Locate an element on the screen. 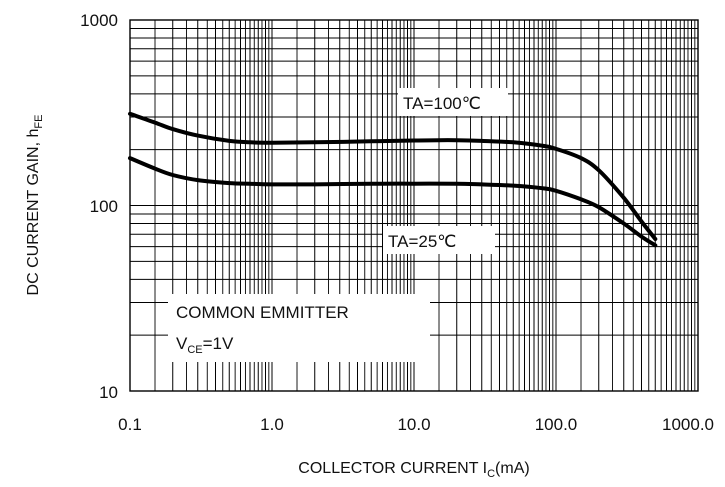 This screenshot has width=725, height=487. annotation-line-2: VCE=1V is located at coordinates (205, 345).